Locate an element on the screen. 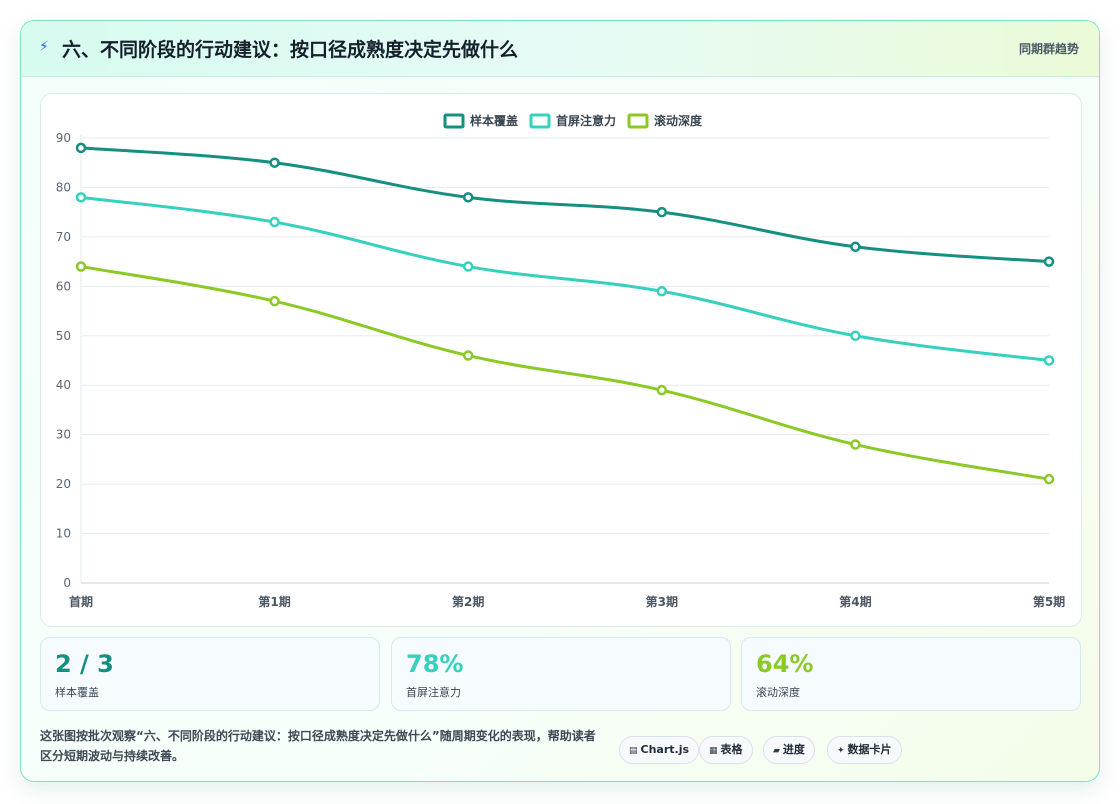 The height and width of the screenshot is (804, 1120). kpi-card-scroll-depth: 64% 滚动深度 is located at coordinates (911, 674).